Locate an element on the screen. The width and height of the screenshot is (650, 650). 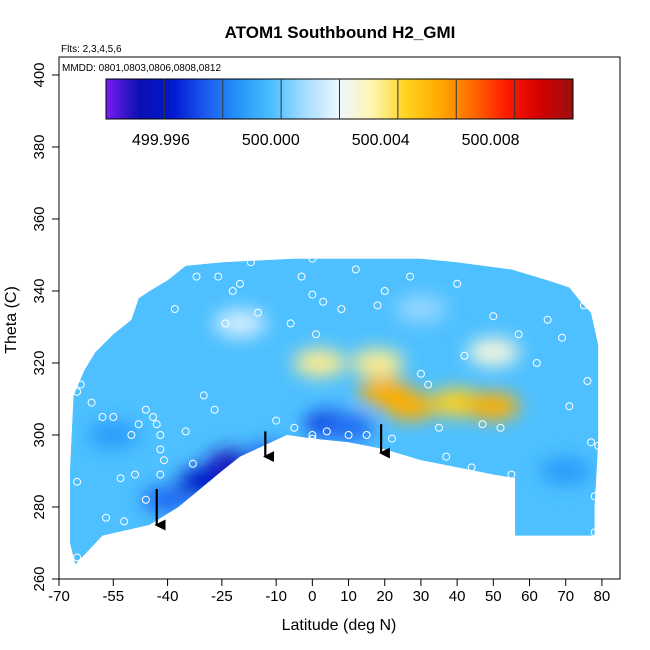
y-tick-label: 260 is located at coordinates (39, 578).